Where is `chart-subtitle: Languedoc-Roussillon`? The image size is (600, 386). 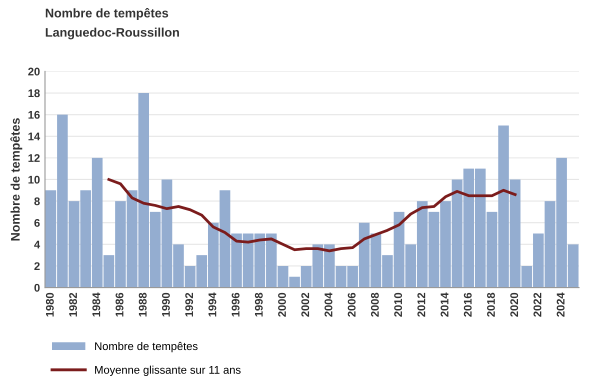 chart-subtitle: Languedoc-Roussillon is located at coordinates (112, 34).